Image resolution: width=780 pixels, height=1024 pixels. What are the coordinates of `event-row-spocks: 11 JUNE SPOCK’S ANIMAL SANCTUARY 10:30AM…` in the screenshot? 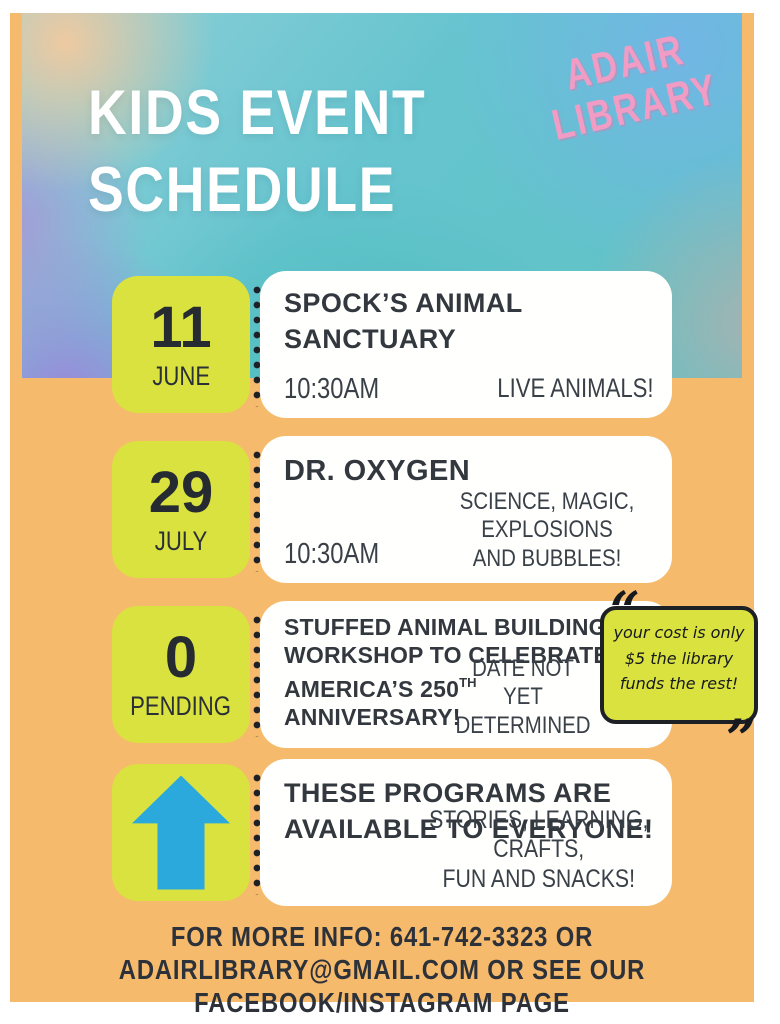 It's located at (392, 344).